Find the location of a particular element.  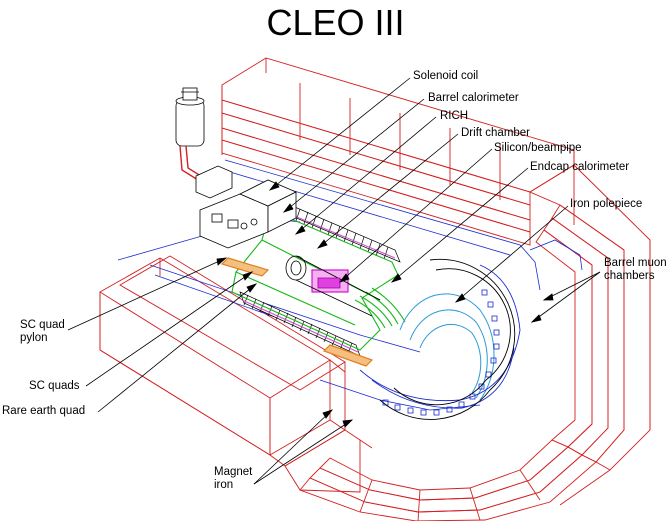

label-sc-quad-pylon: SC quad pylon is located at coordinates (42, 332).